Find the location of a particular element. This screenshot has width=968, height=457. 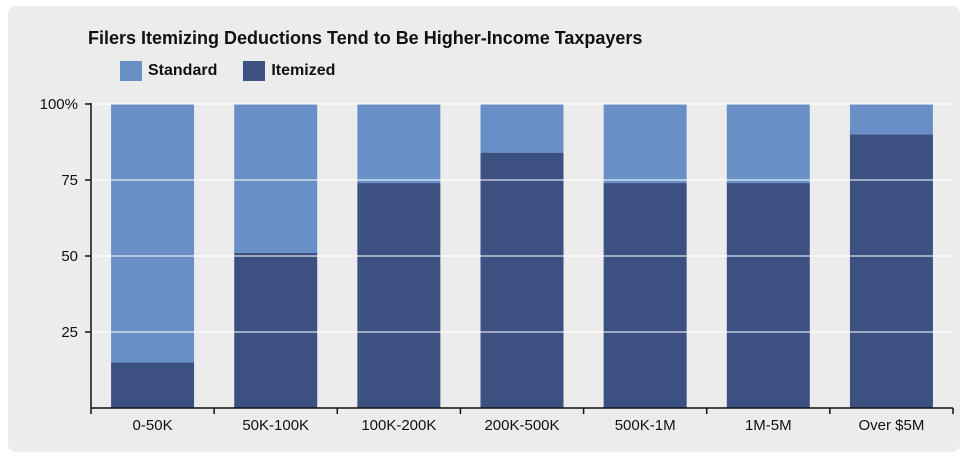

chart-legend: Standard Itemized is located at coordinates (227, 71).